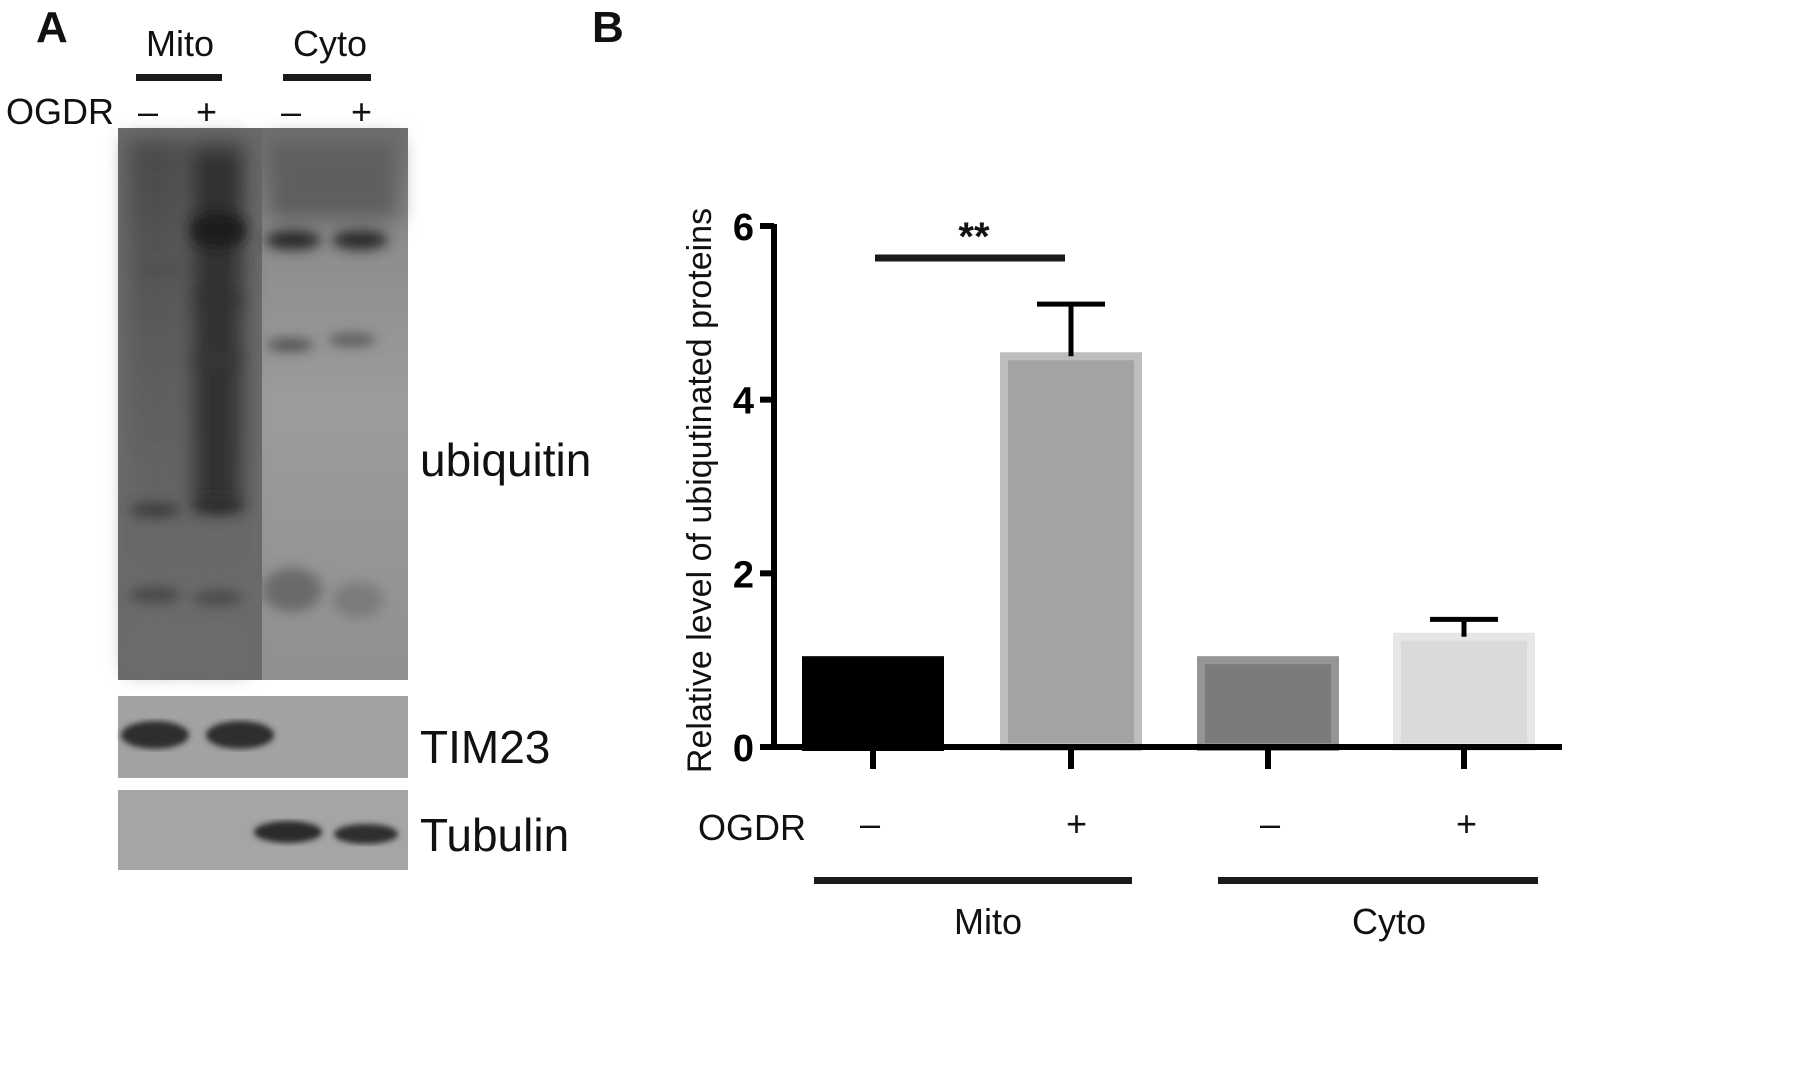 Image resolution: width=1794 pixels, height=1086 pixels. I want to click on y-tick-label-1: 2, so click(743, 575).